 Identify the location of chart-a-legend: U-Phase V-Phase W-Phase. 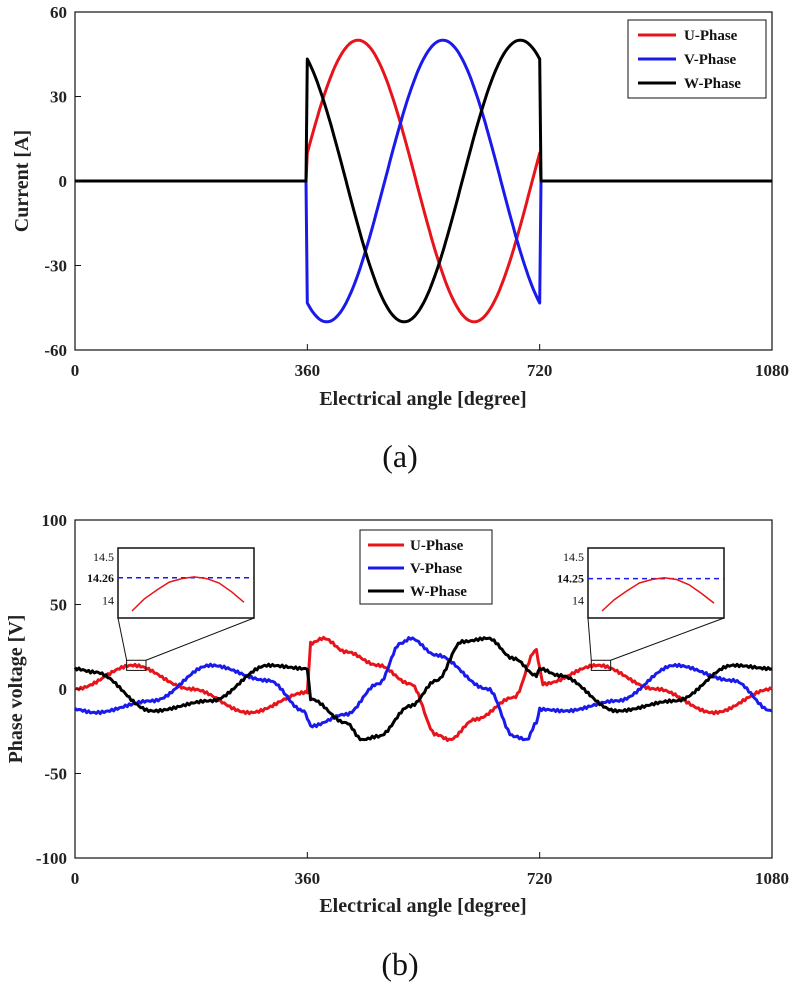
(697, 59).